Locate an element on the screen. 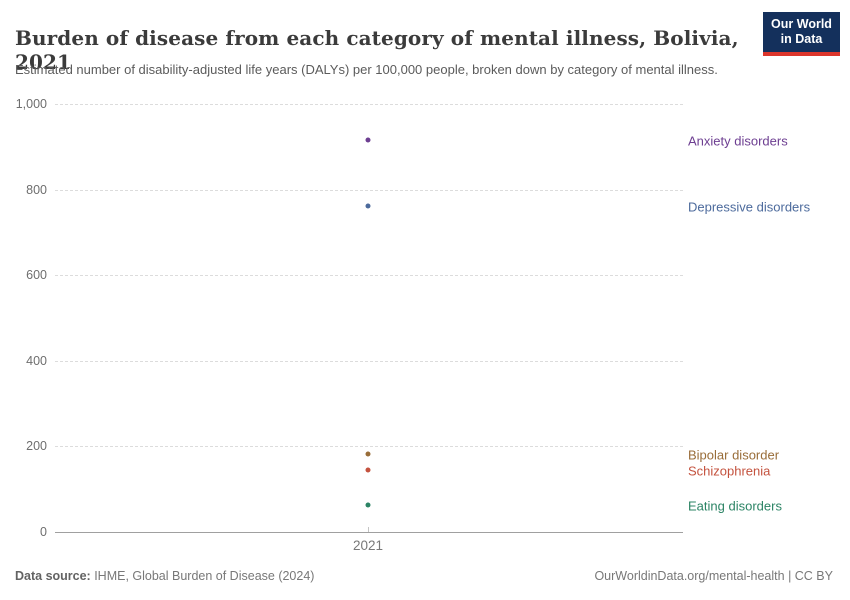  data-point-bipolar-disorder is located at coordinates (368, 454).